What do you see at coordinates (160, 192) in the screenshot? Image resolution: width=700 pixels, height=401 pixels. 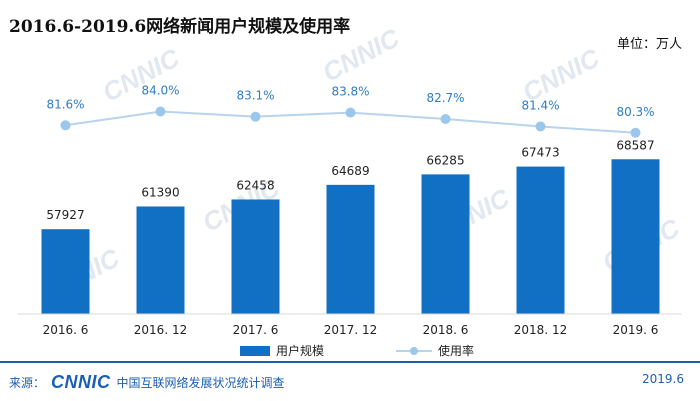 I see `bar-value-label: 61390` at bounding box center [160, 192].